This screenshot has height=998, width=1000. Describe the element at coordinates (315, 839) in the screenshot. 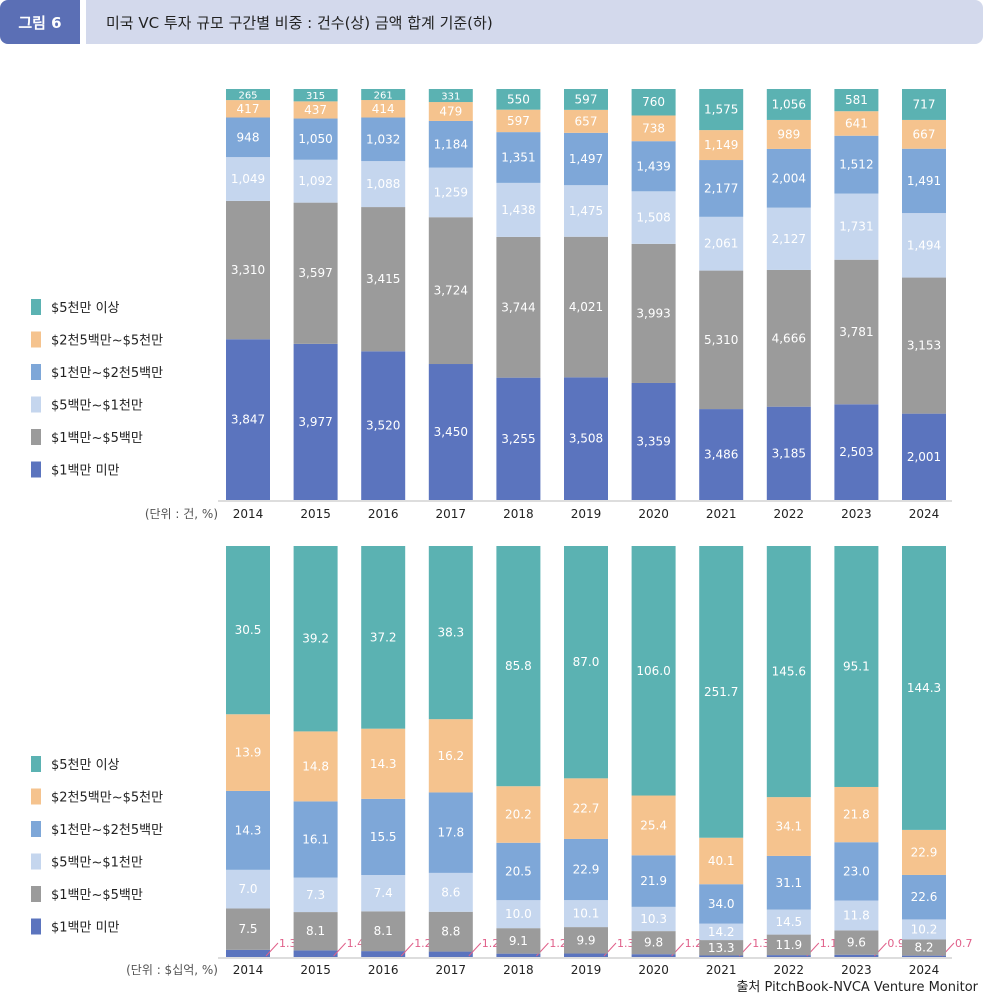

I see `data-label: 16.1` at that location.